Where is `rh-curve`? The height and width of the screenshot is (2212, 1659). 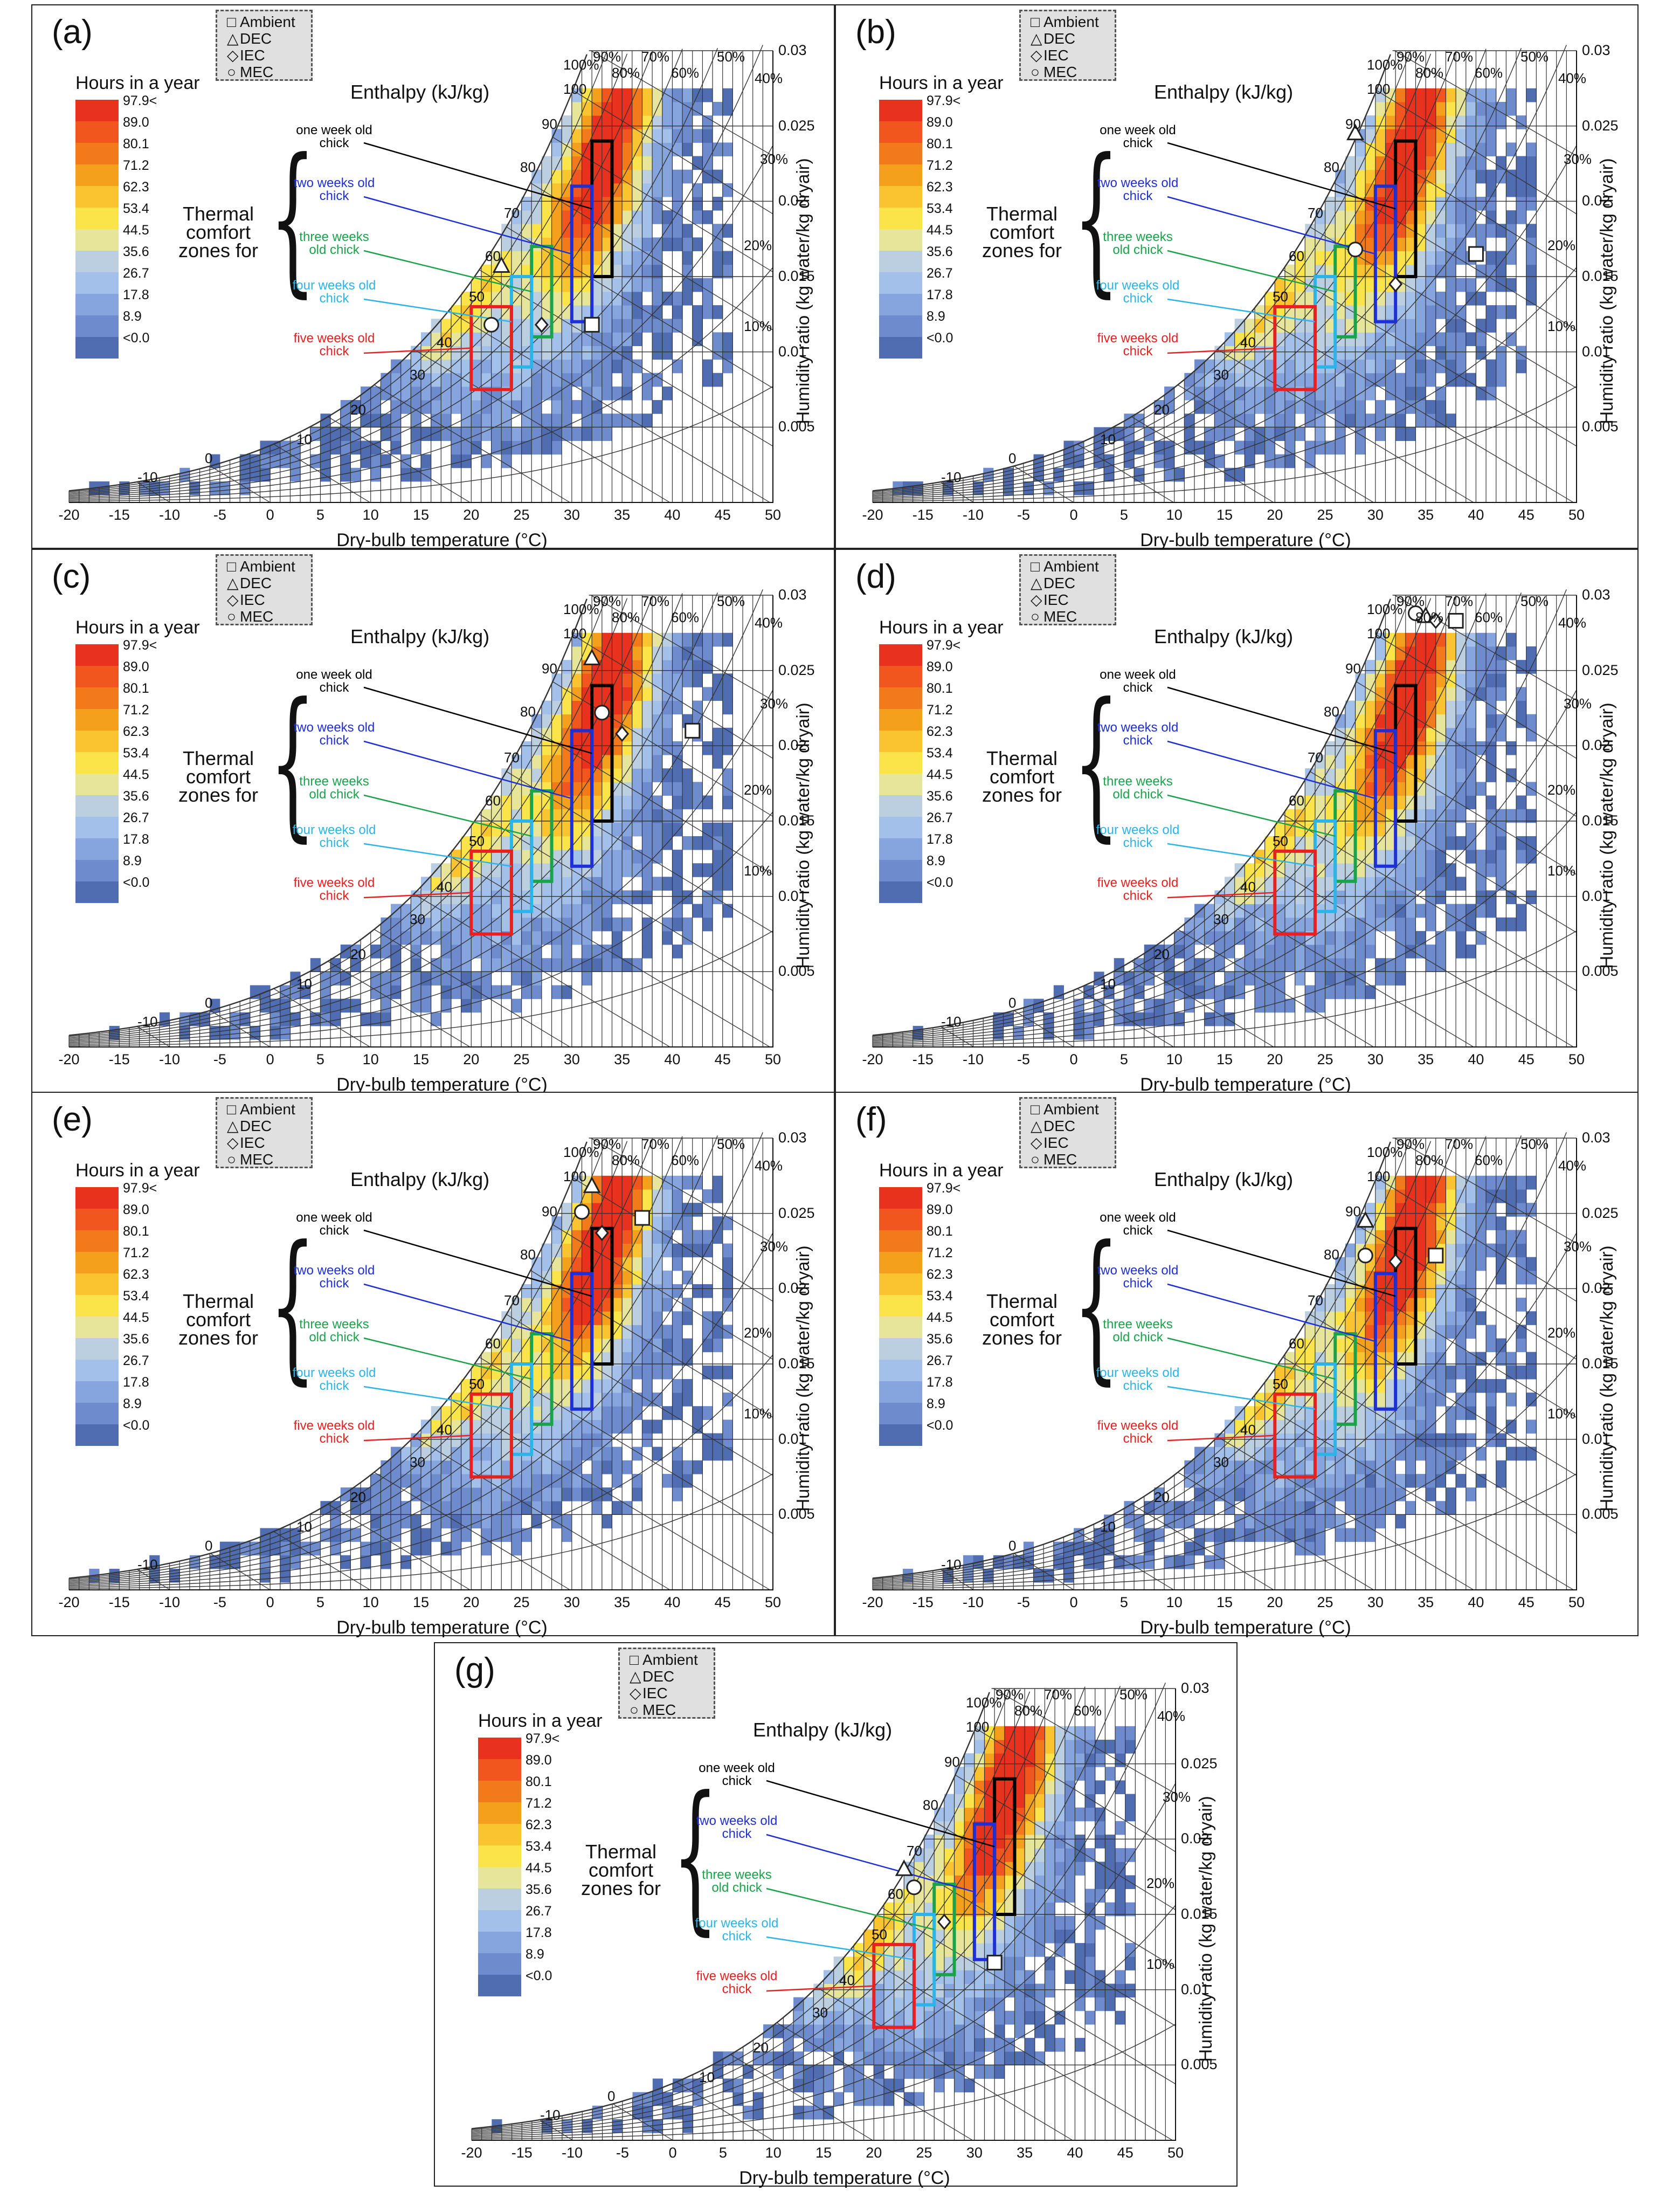
rh-curve is located at coordinates (1197, 1359).